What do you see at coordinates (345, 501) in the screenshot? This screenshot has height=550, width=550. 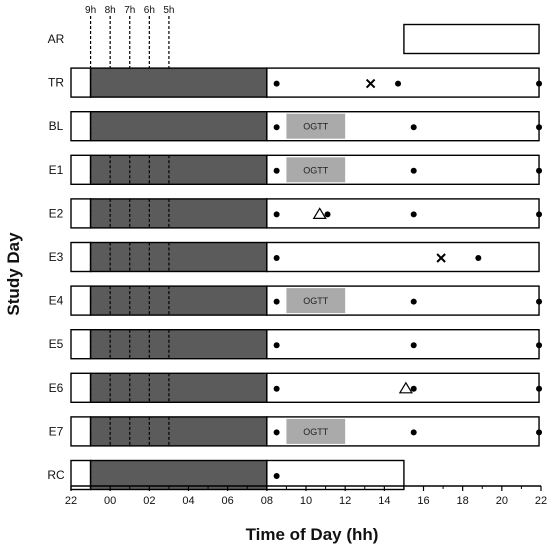 I see `x-tick-label: 12` at bounding box center [345, 501].